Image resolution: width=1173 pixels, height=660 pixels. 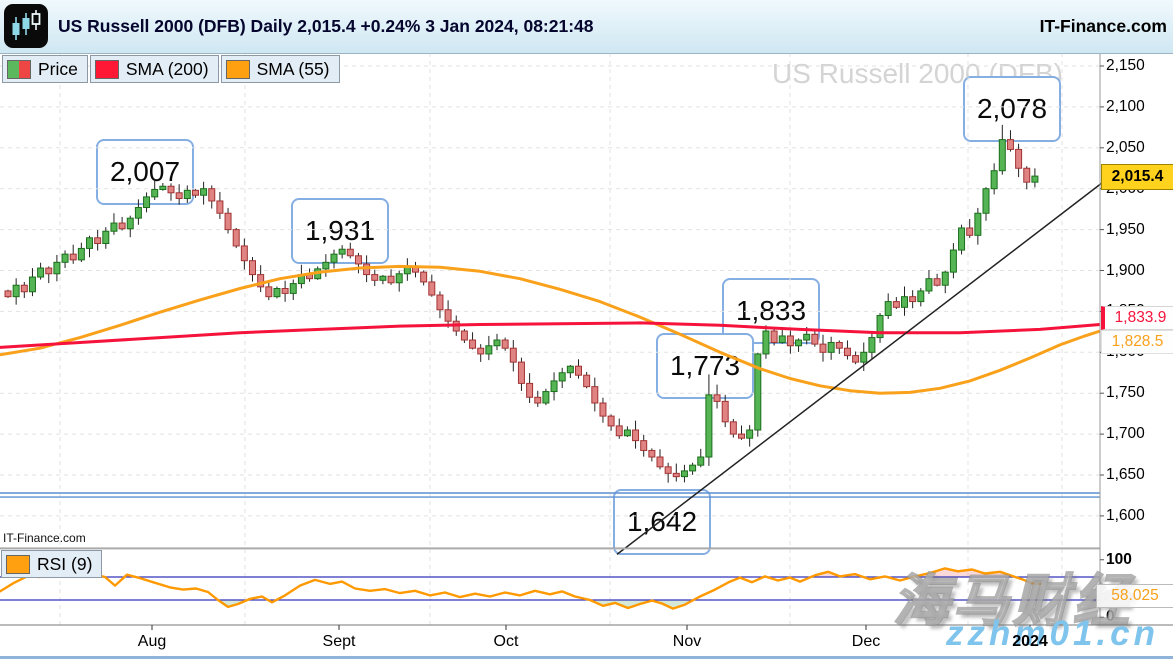 What do you see at coordinates (506, 641) in the screenshot?
I see `x-axis-label: Oct` at bounding box center [506, 641].